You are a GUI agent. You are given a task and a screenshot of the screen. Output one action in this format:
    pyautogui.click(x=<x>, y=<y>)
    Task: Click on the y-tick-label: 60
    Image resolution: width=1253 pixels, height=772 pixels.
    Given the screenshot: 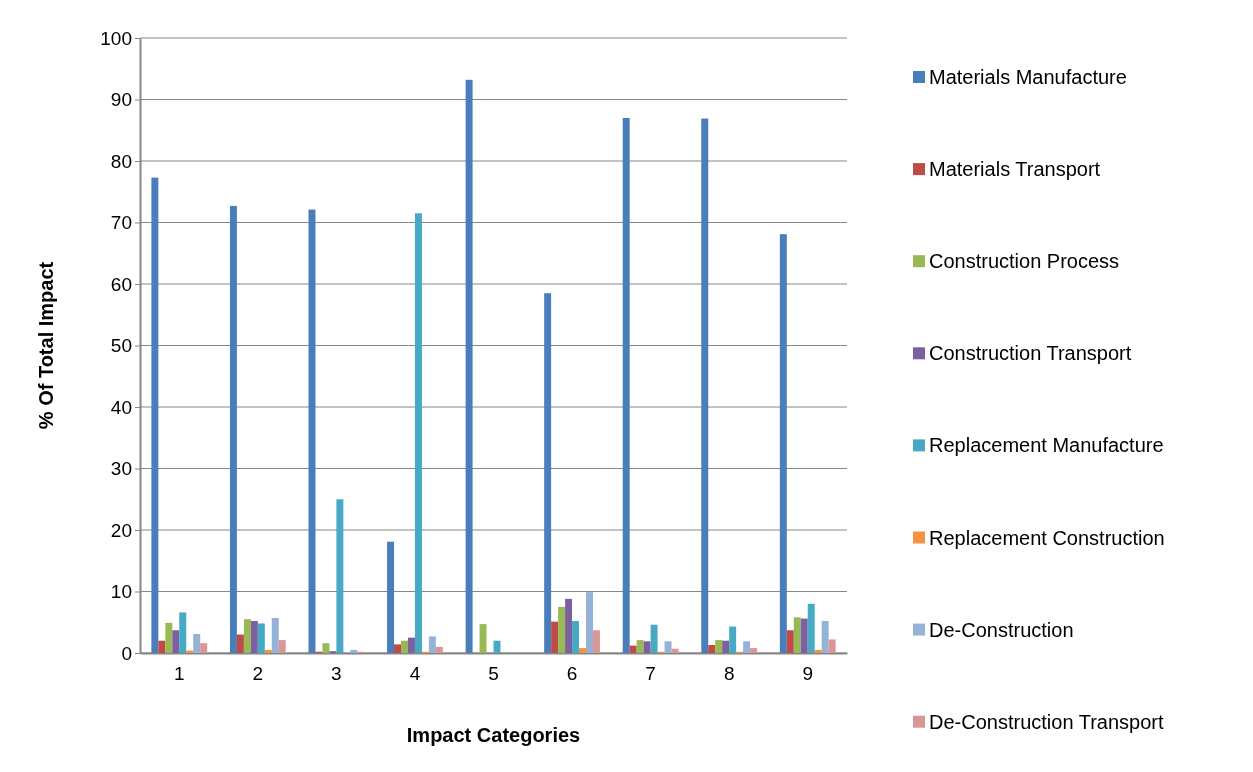 What is the action you would take?
    pyautogui.click(x=121, y=284)
    